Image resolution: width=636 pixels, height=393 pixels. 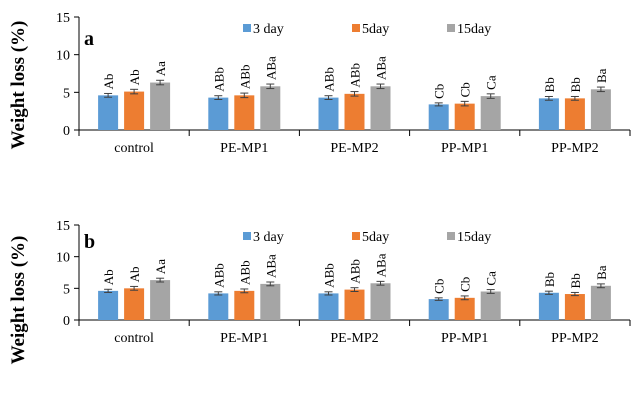 What do you see at coordinates (89, 39) in the screenshot?
I see `panel-letter: a` at bounding box center [89, 39].